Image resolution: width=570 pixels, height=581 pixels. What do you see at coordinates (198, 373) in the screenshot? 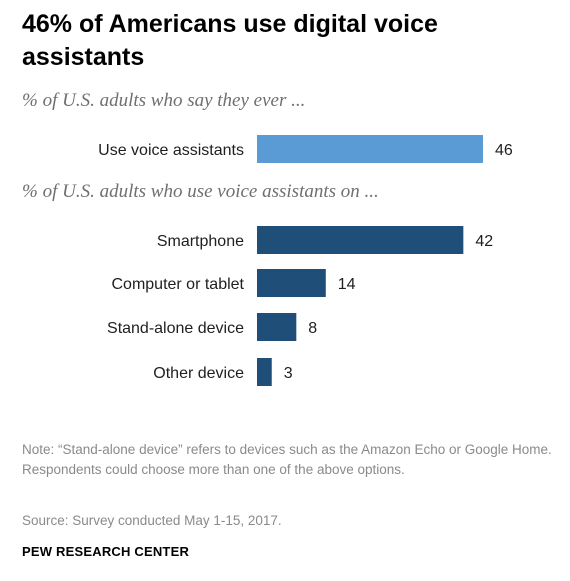
I see `category-label-other-device: Other device` at bounding box center [198, 373].